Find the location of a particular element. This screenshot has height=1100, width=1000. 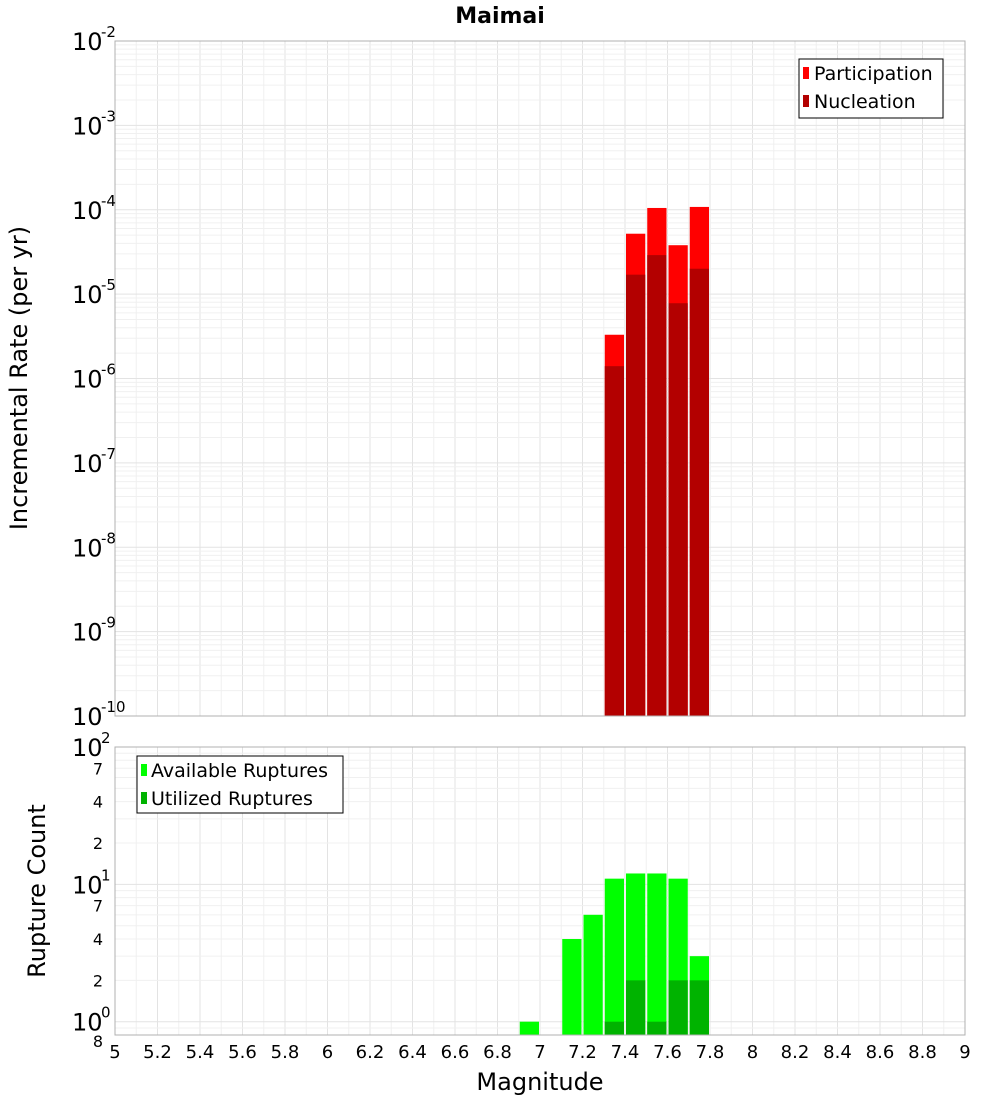

top-y-axis-label: Incremental Rate (per yr) is located at coordinates (19, 378).